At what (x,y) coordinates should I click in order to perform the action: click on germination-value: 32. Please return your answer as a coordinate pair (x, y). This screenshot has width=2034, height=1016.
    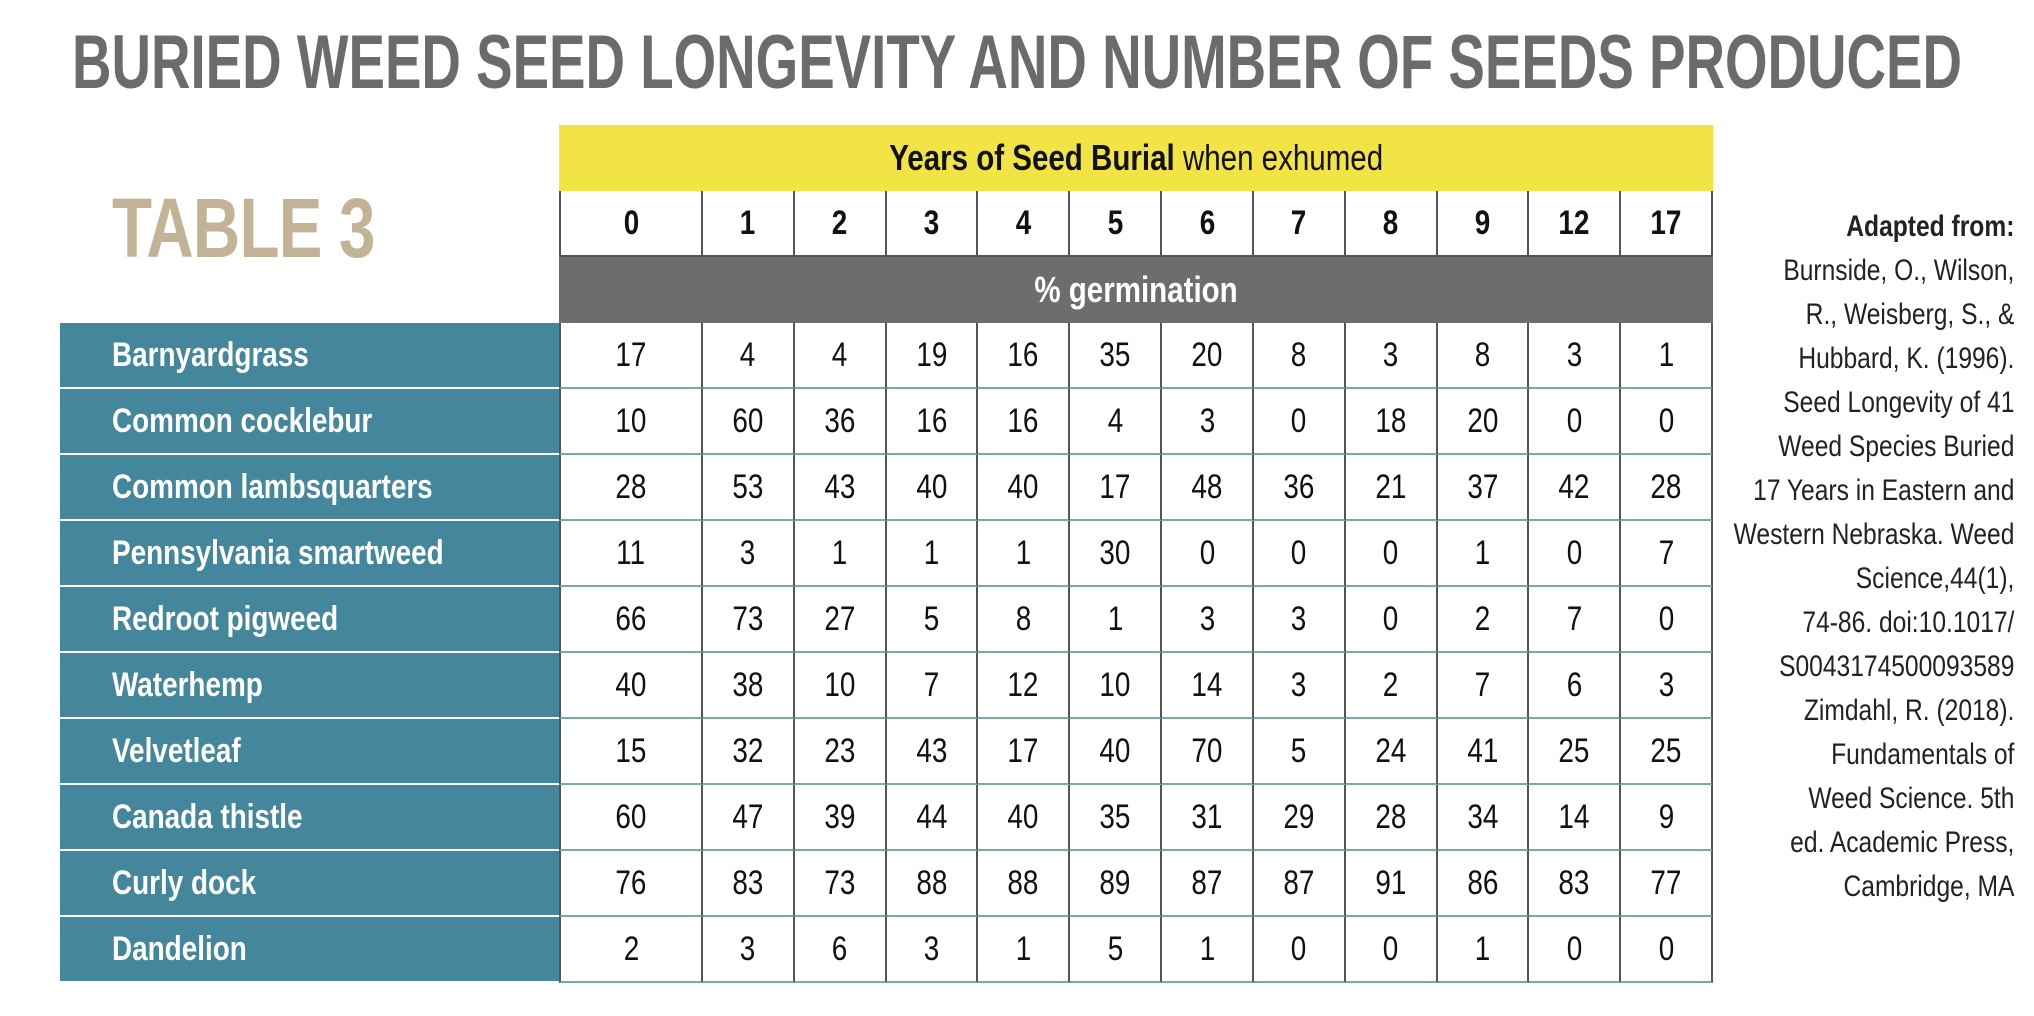
    Looking at the image, I should click on (748, 750).